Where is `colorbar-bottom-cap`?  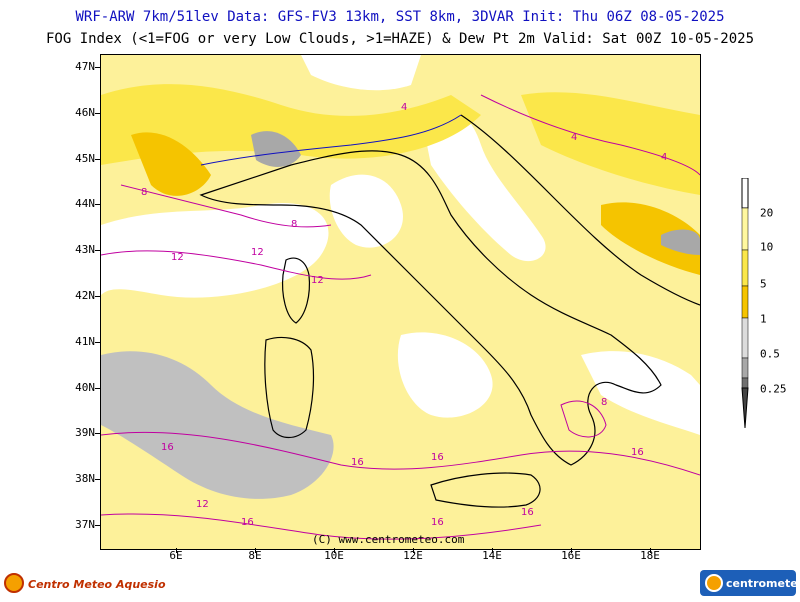
colorbar-bottom-cap is located at coordinates (745, 408).